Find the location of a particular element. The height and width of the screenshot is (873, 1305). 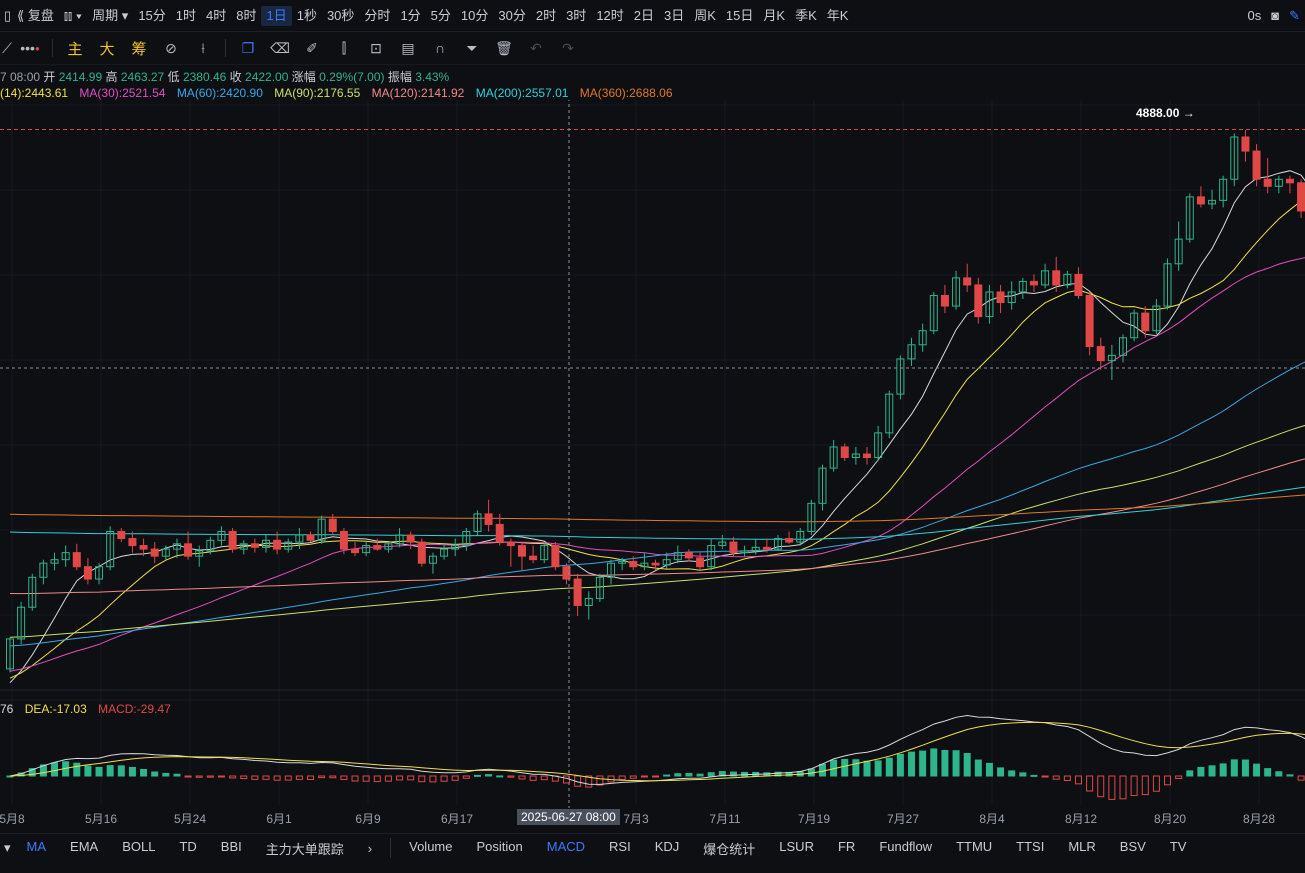

timeframe-16: 3日 is located at coordinates (674, 15).